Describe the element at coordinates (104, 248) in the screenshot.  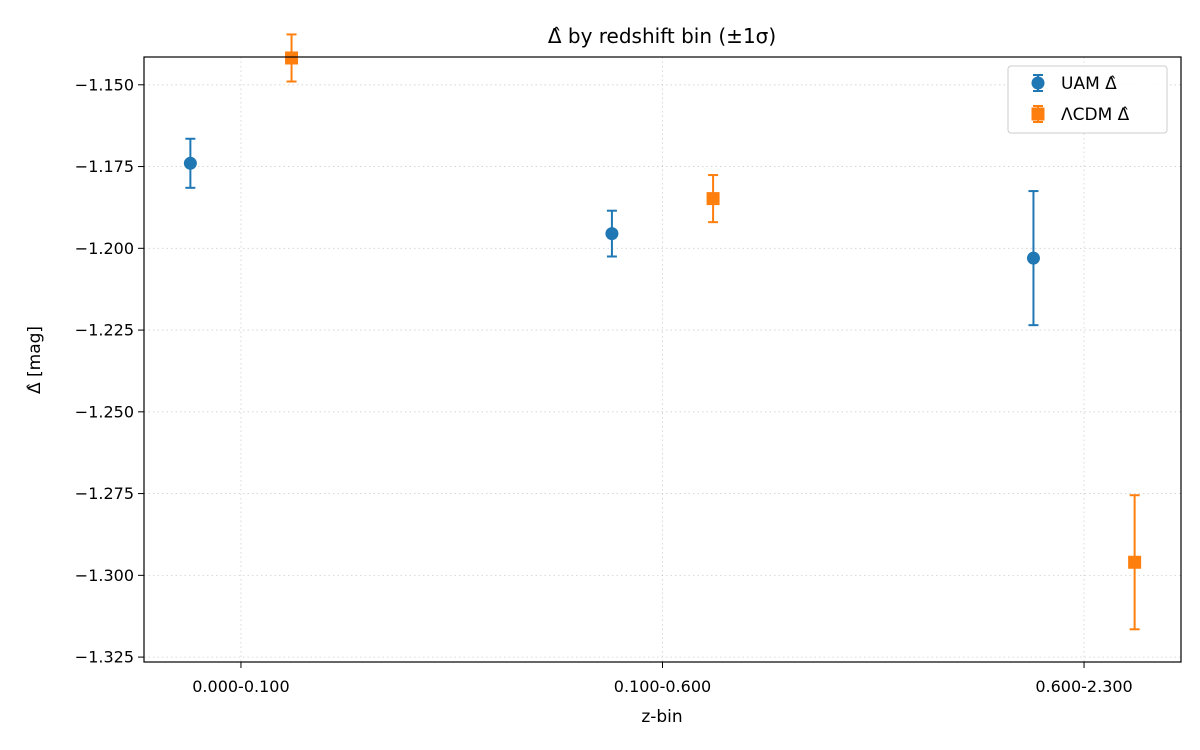
I see `y-tick-label: −1.200` at that location.